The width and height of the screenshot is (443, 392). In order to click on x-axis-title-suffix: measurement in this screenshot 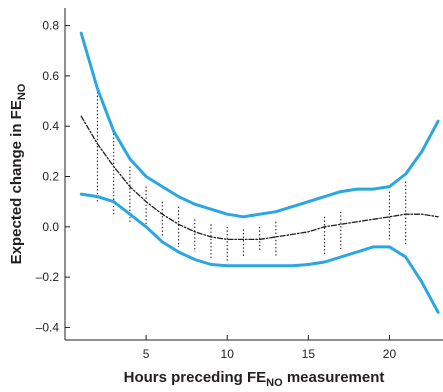, I will do `click(334, 377)`.